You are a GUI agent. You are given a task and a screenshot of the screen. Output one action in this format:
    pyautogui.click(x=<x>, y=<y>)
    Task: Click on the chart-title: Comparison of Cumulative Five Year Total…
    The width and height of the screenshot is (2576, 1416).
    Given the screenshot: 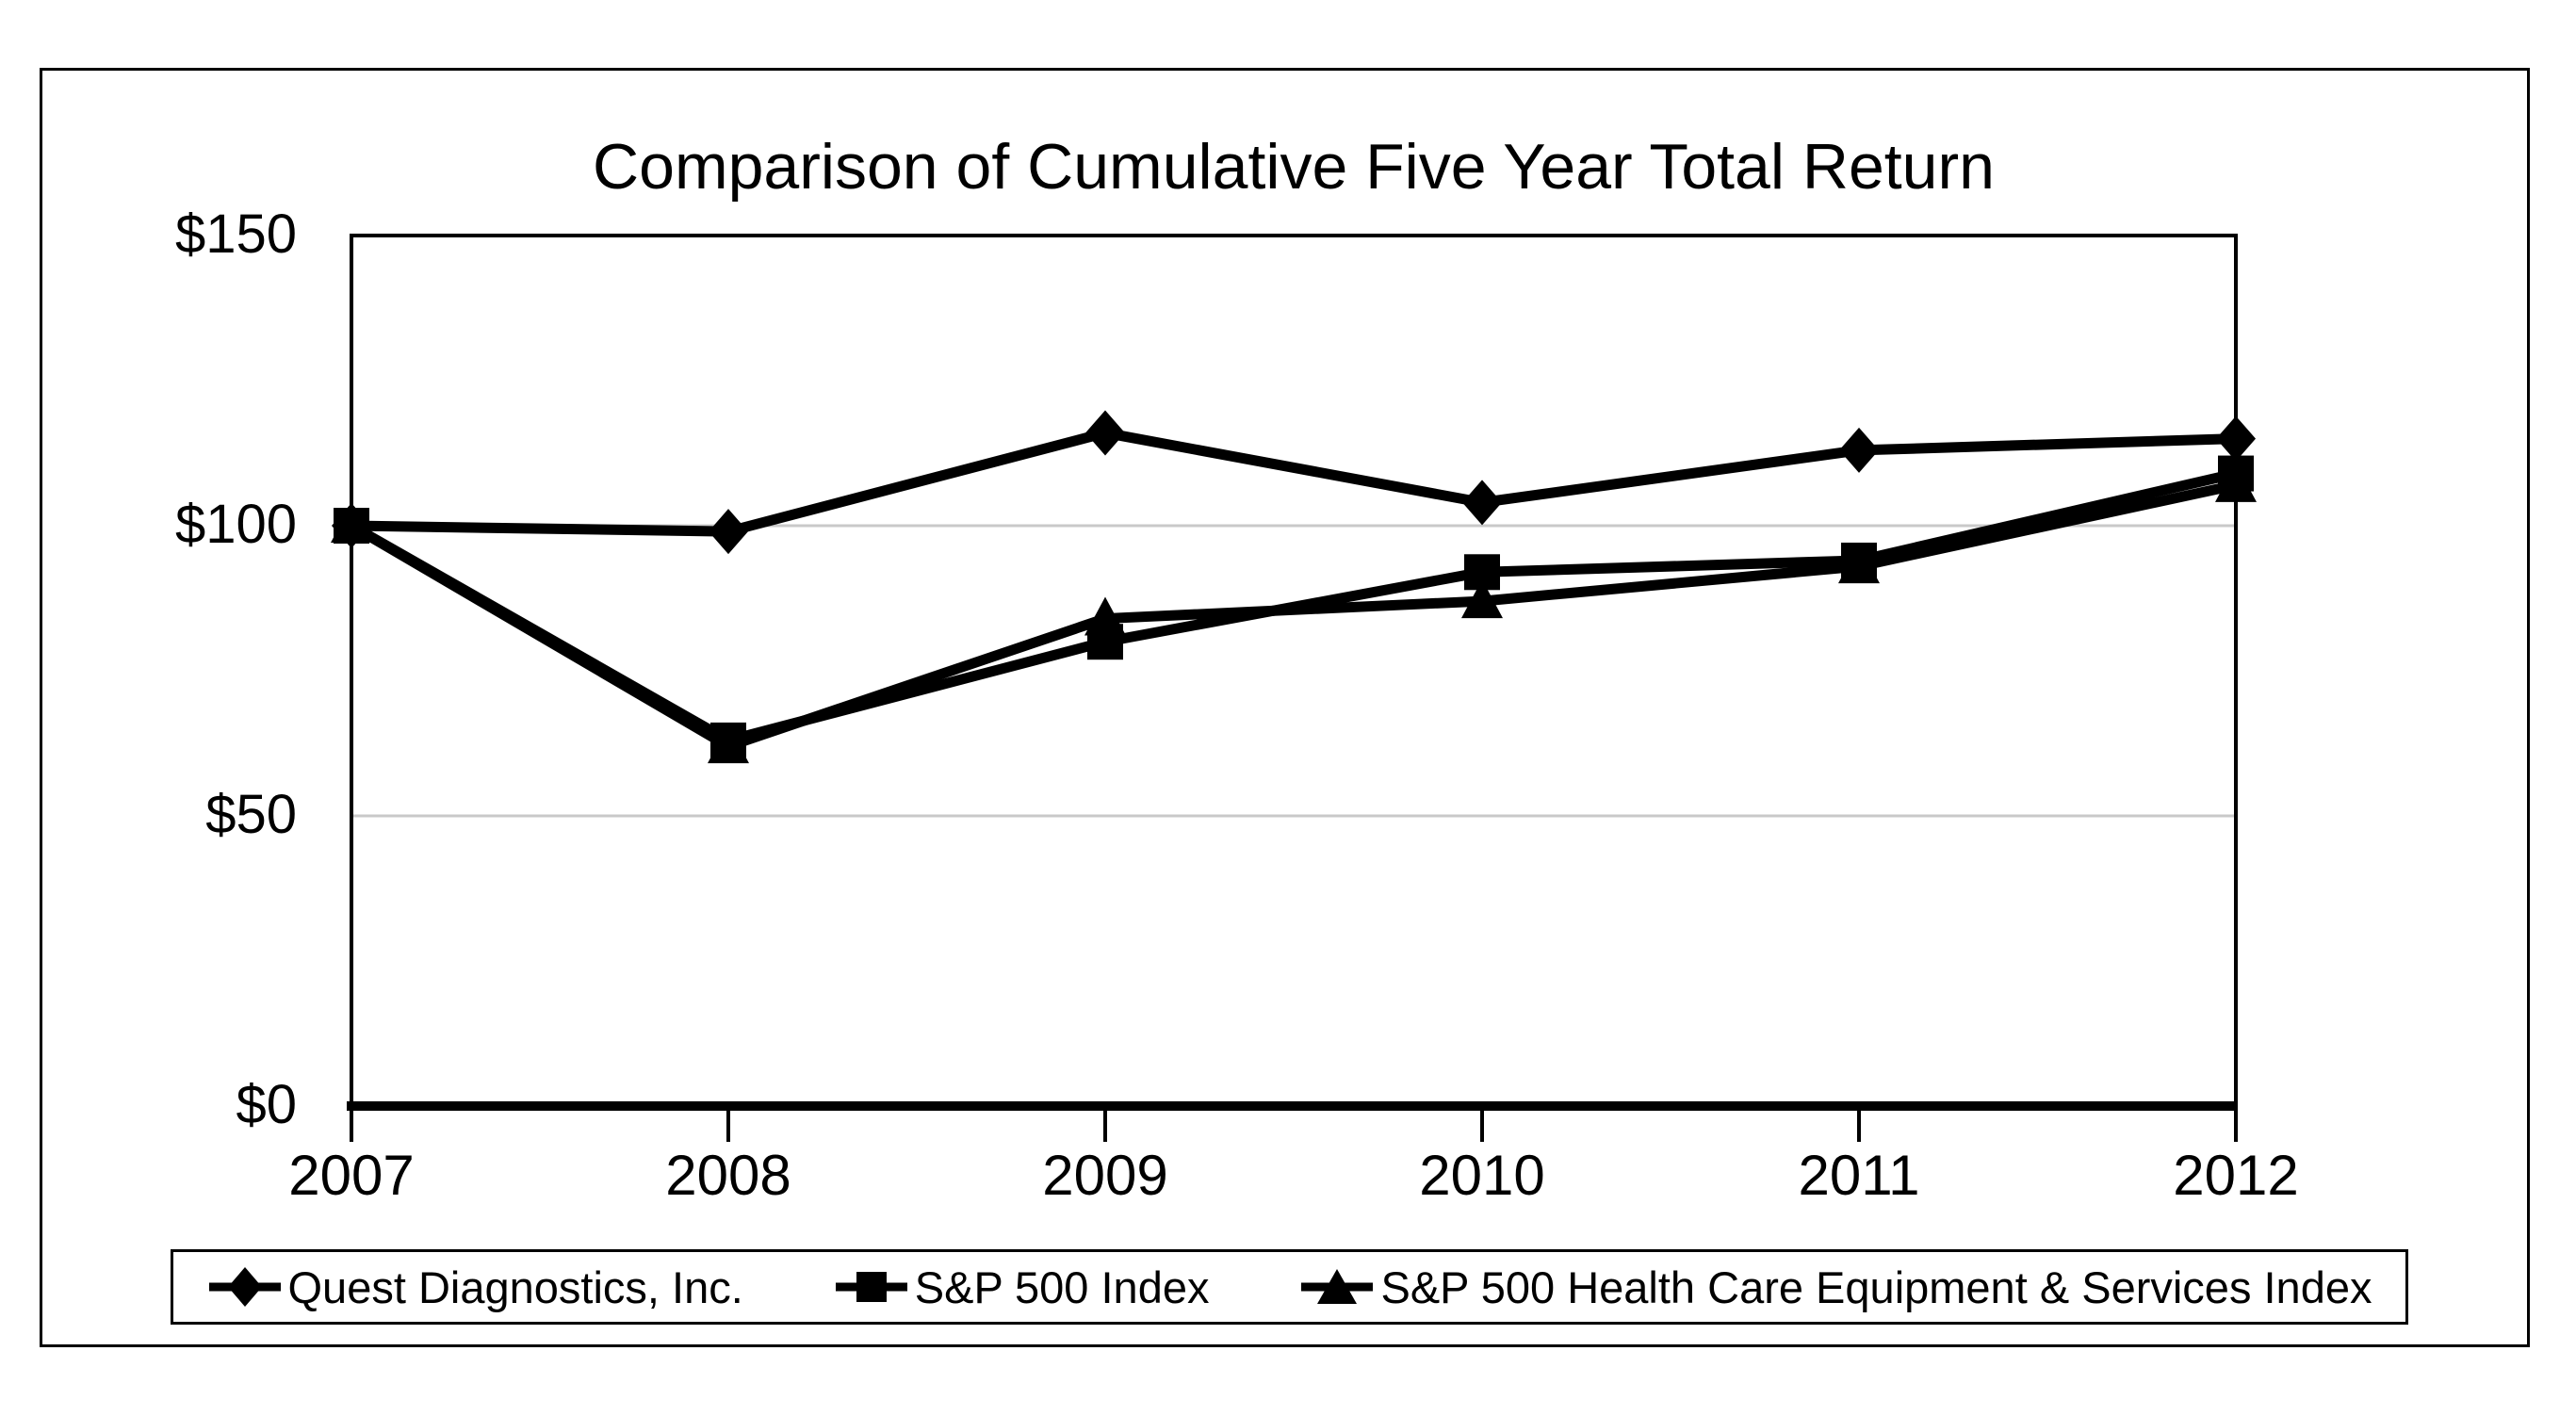 What is the action you would take?
    pyautogui.click(x=1294, y=167)
    